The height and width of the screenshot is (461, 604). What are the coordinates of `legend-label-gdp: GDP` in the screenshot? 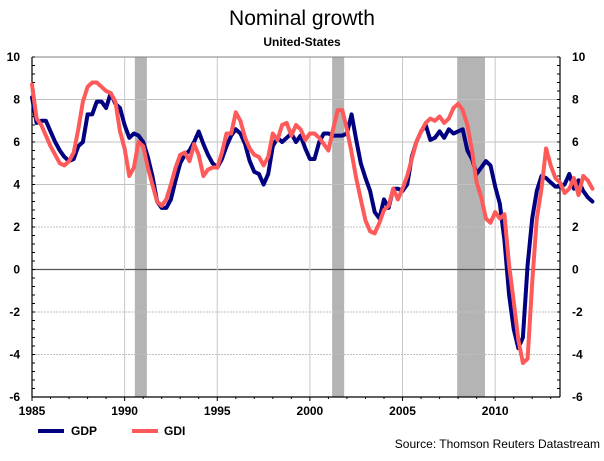 It's located at (84, 431).